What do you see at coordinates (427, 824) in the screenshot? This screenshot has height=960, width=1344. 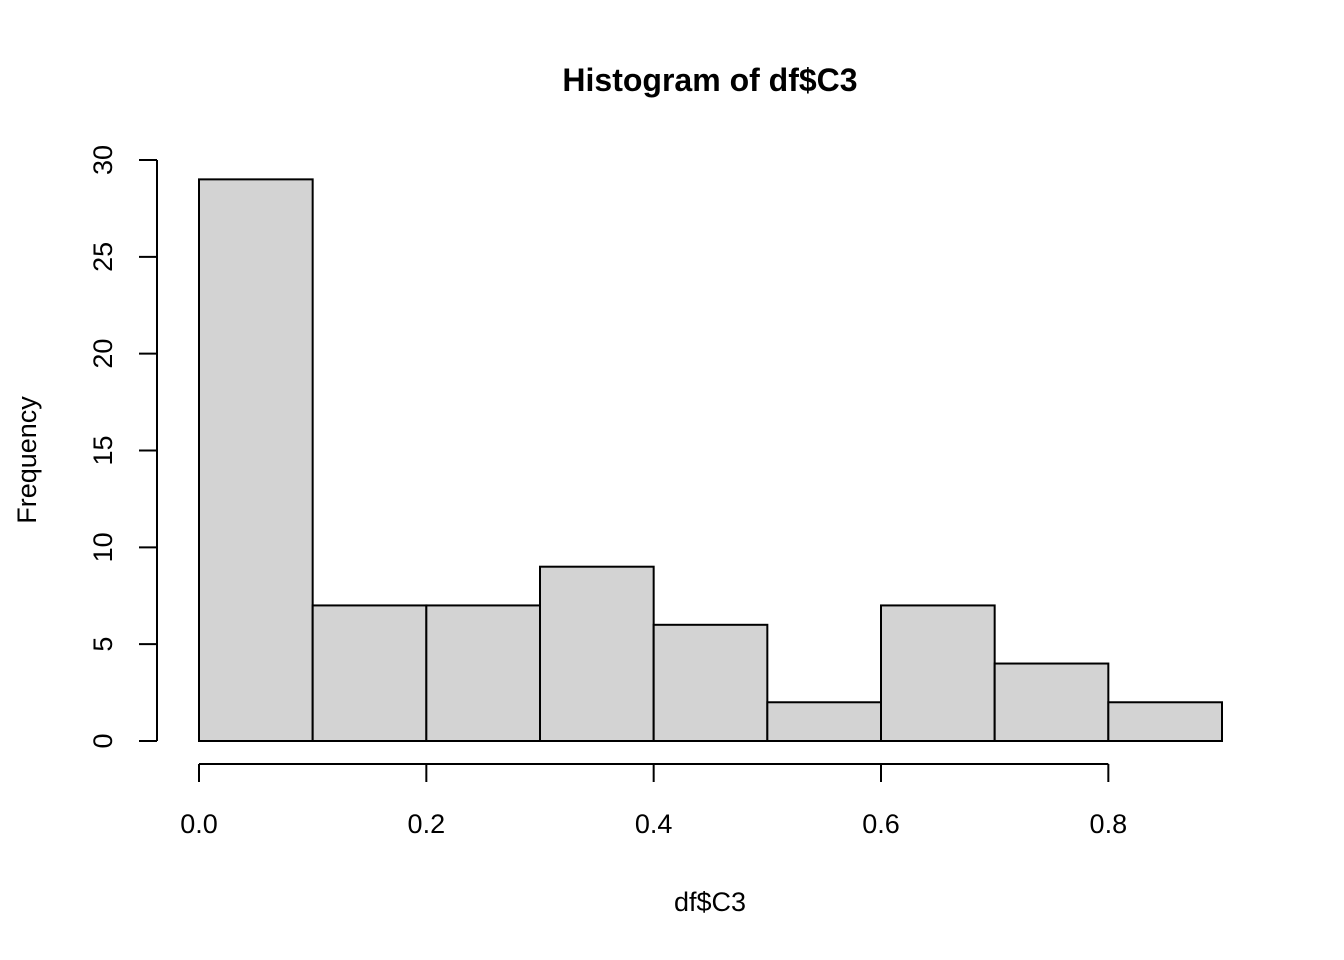 I see `x-tick-label-2: 0.2` at bounding box center [427, 824].